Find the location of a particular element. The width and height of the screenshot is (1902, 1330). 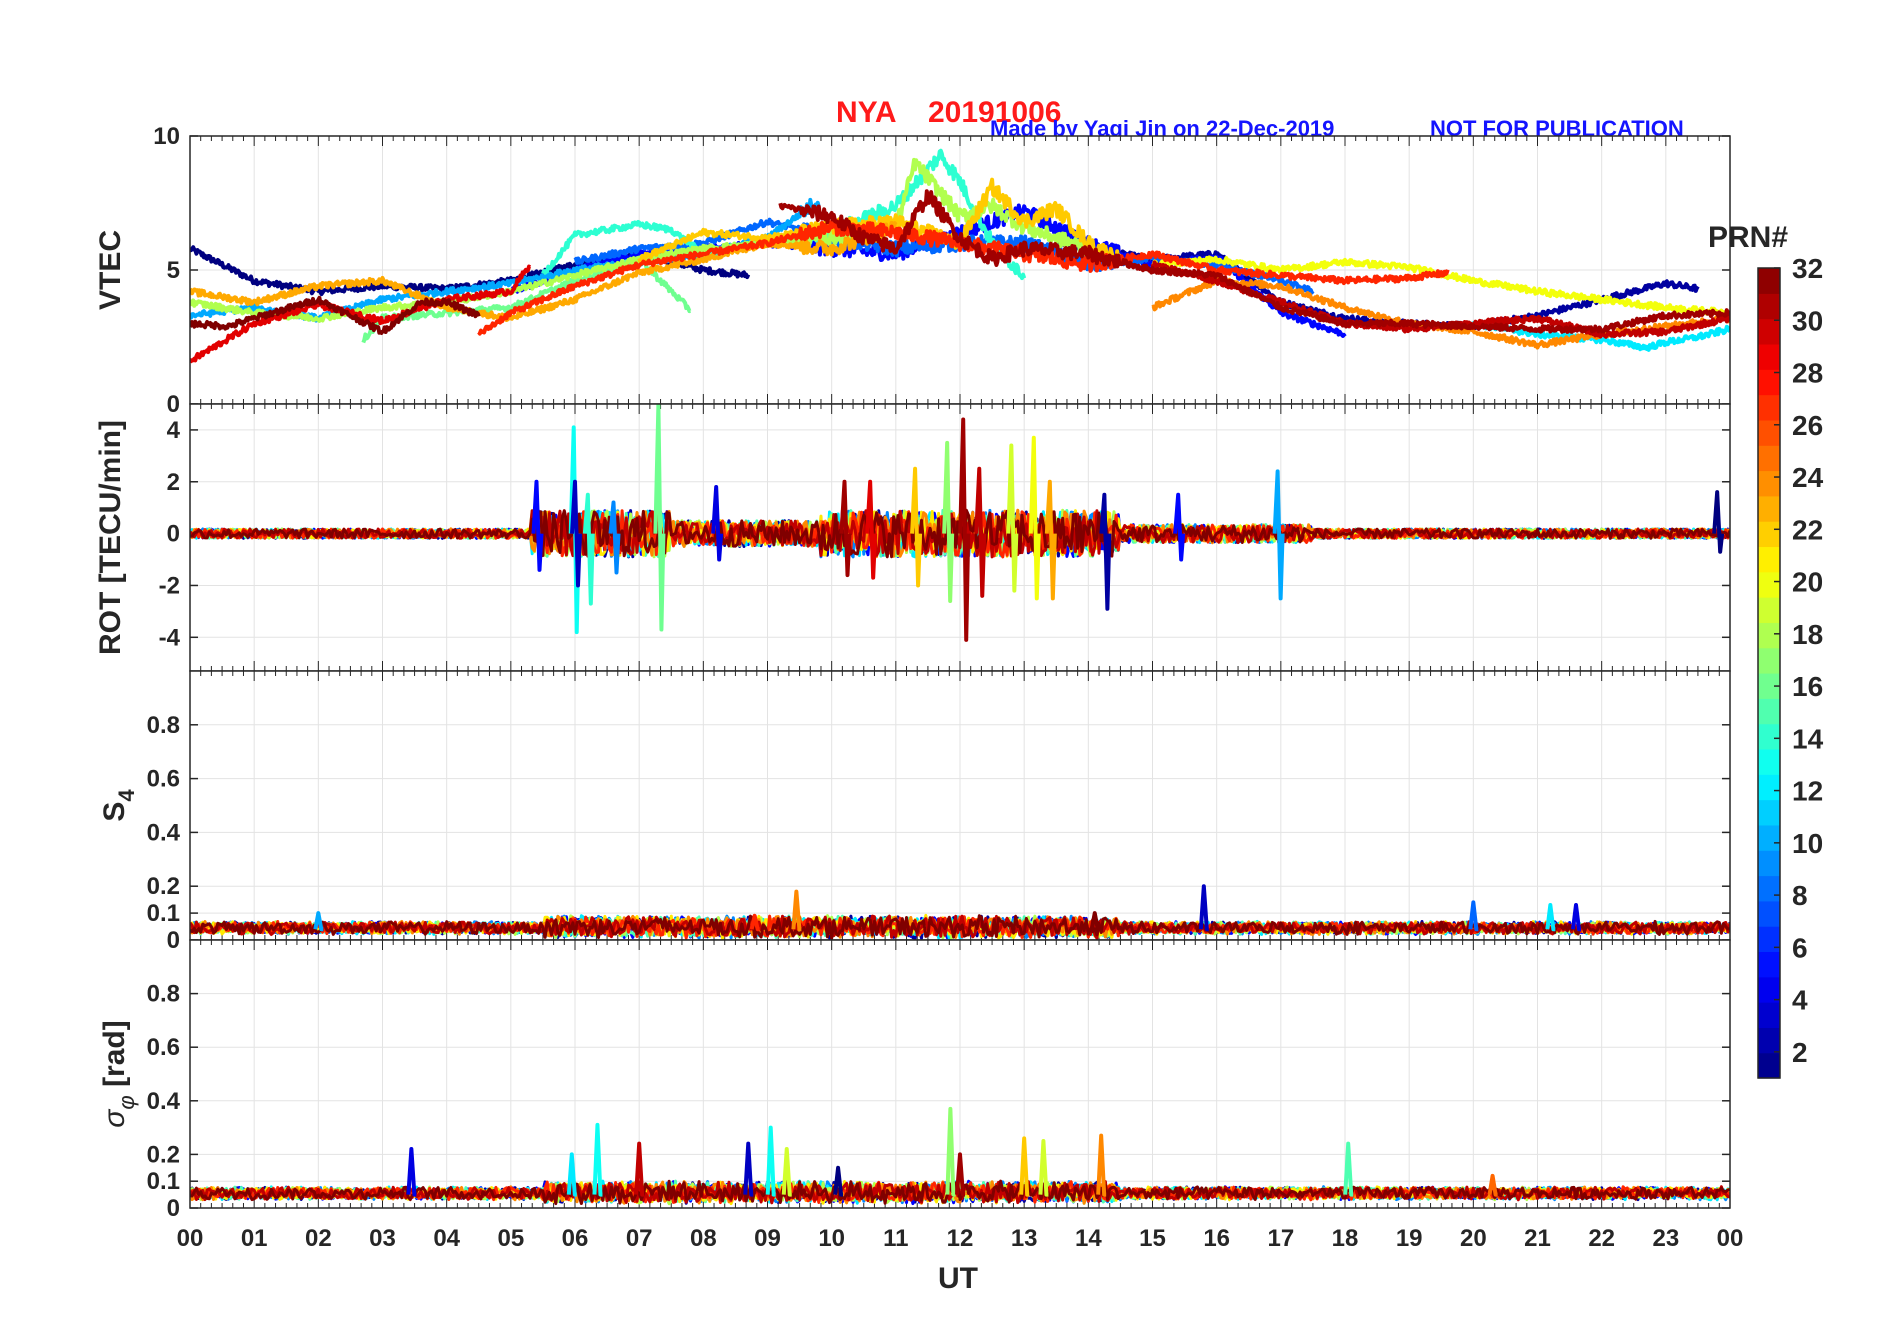

y-axis-label: S4 is located at coordinates (118, 805).